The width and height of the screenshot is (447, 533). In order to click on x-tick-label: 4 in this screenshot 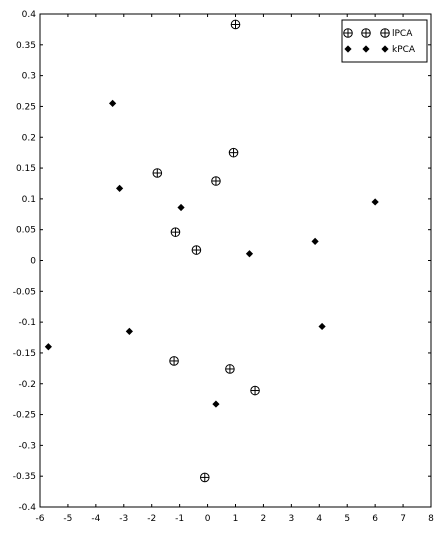, I will do `click(319, 519)`.